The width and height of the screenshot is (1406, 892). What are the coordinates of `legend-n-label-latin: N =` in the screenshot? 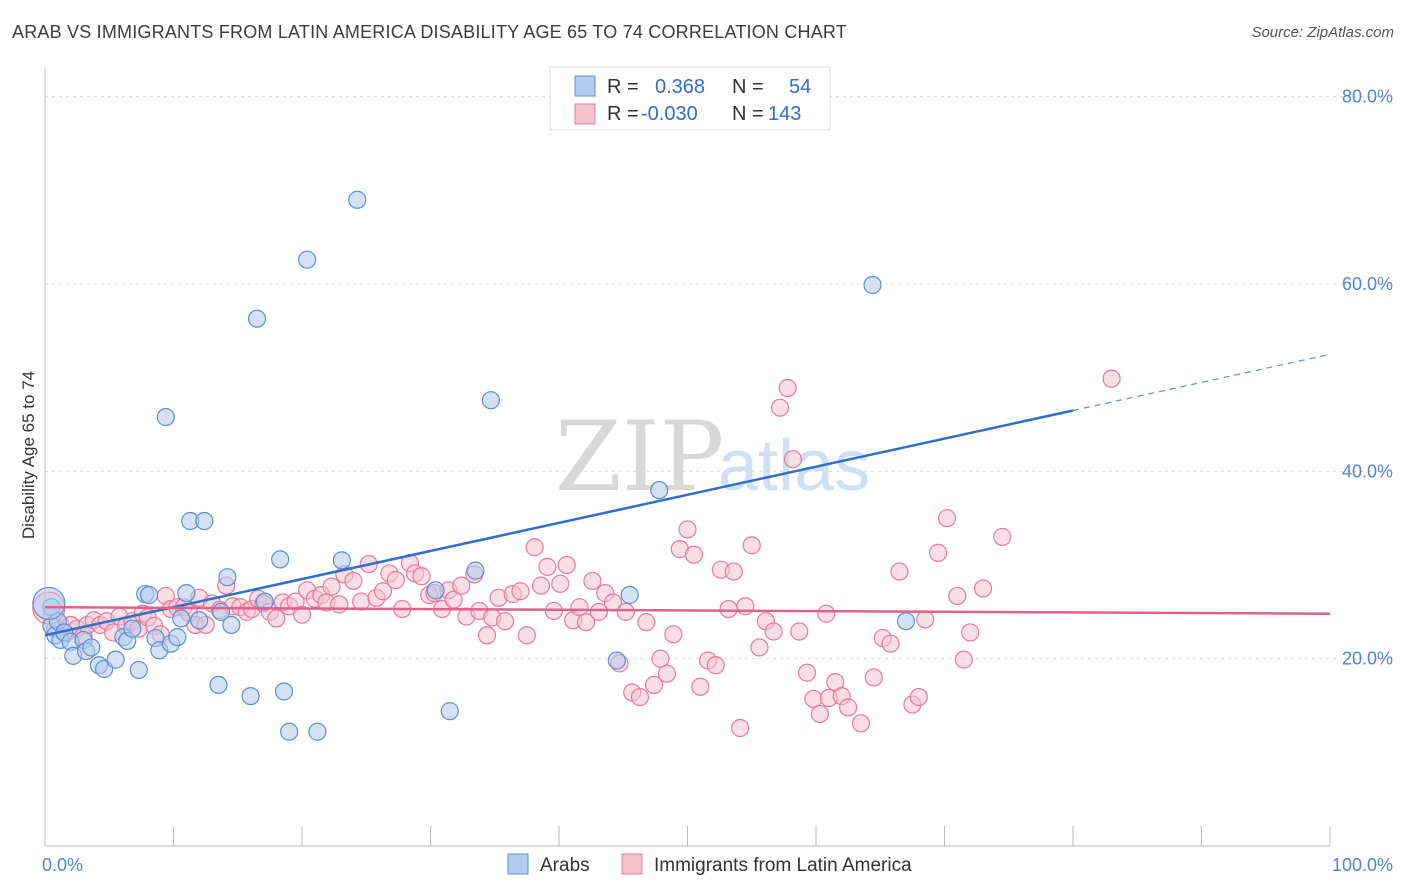 It's located at (748, 114).